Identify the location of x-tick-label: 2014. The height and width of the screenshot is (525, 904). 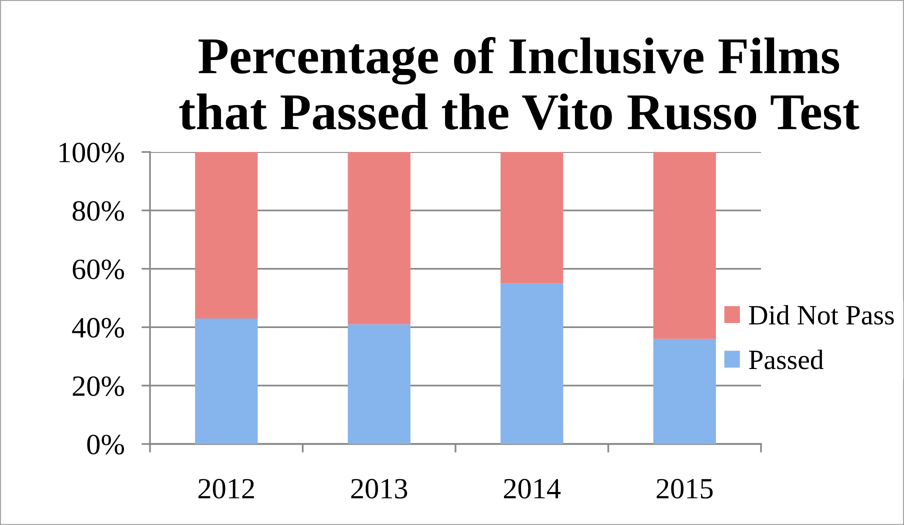
(532, 488).